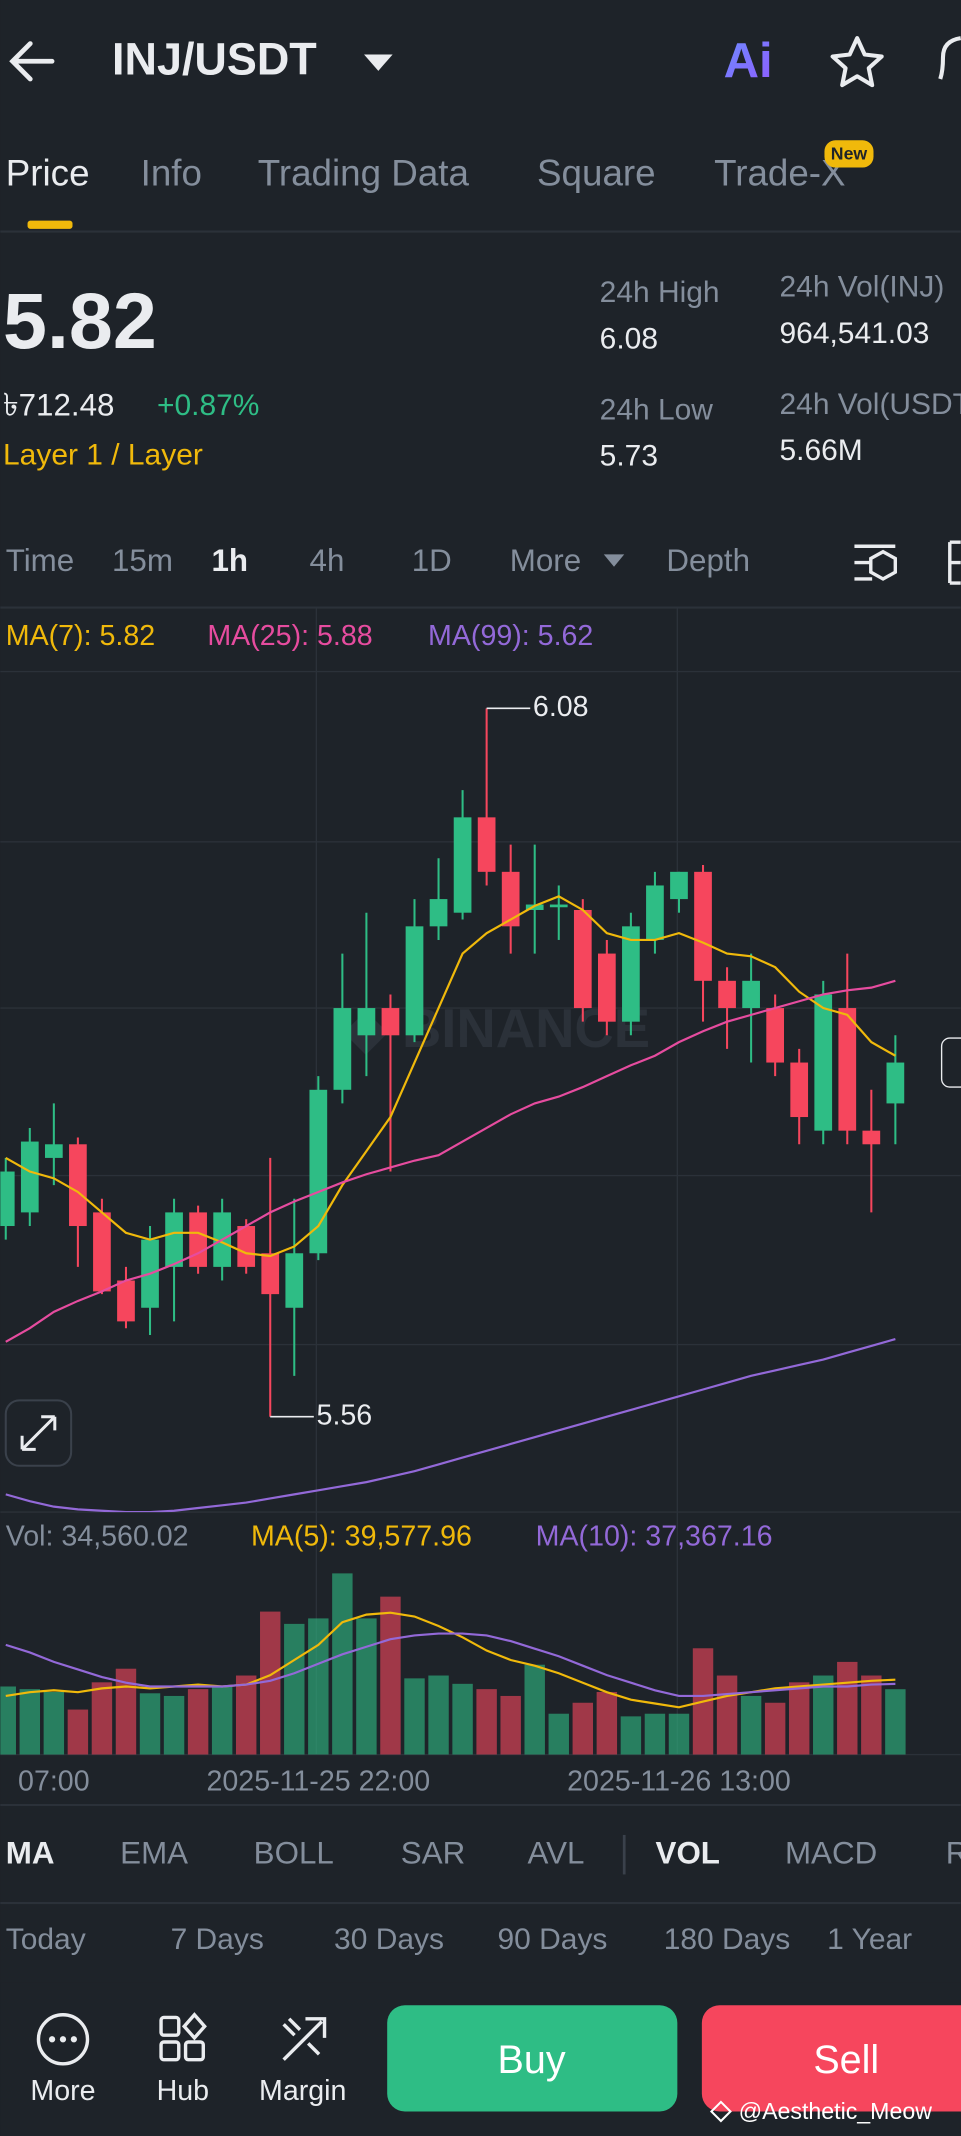 This screenshot has height=2136, width=961. I want to click on indicator: RSI, so click(953, 1853).